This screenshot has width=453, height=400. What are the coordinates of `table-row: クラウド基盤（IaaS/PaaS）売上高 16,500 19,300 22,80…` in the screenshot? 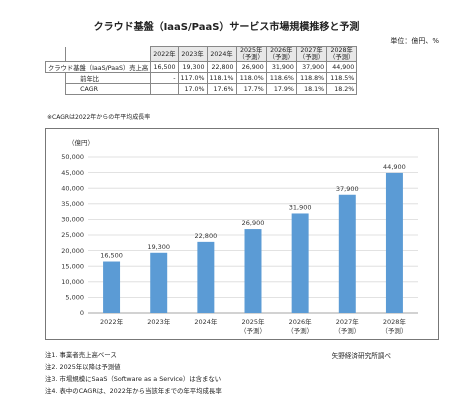 It's located at (201, 67).